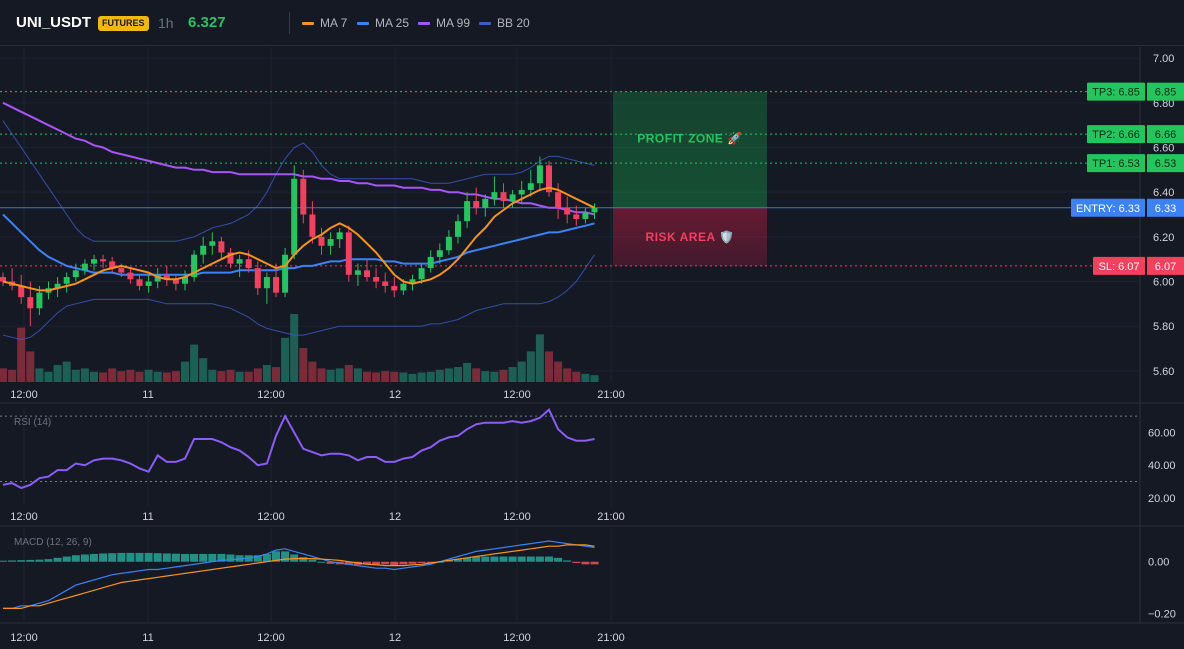 The image size is (1184, 649). What do you see at coordinates (690, 237) in the screenshot?
I see `risk-zone-label: RISK AREA 🛡️` at bounding box center [690, 237].